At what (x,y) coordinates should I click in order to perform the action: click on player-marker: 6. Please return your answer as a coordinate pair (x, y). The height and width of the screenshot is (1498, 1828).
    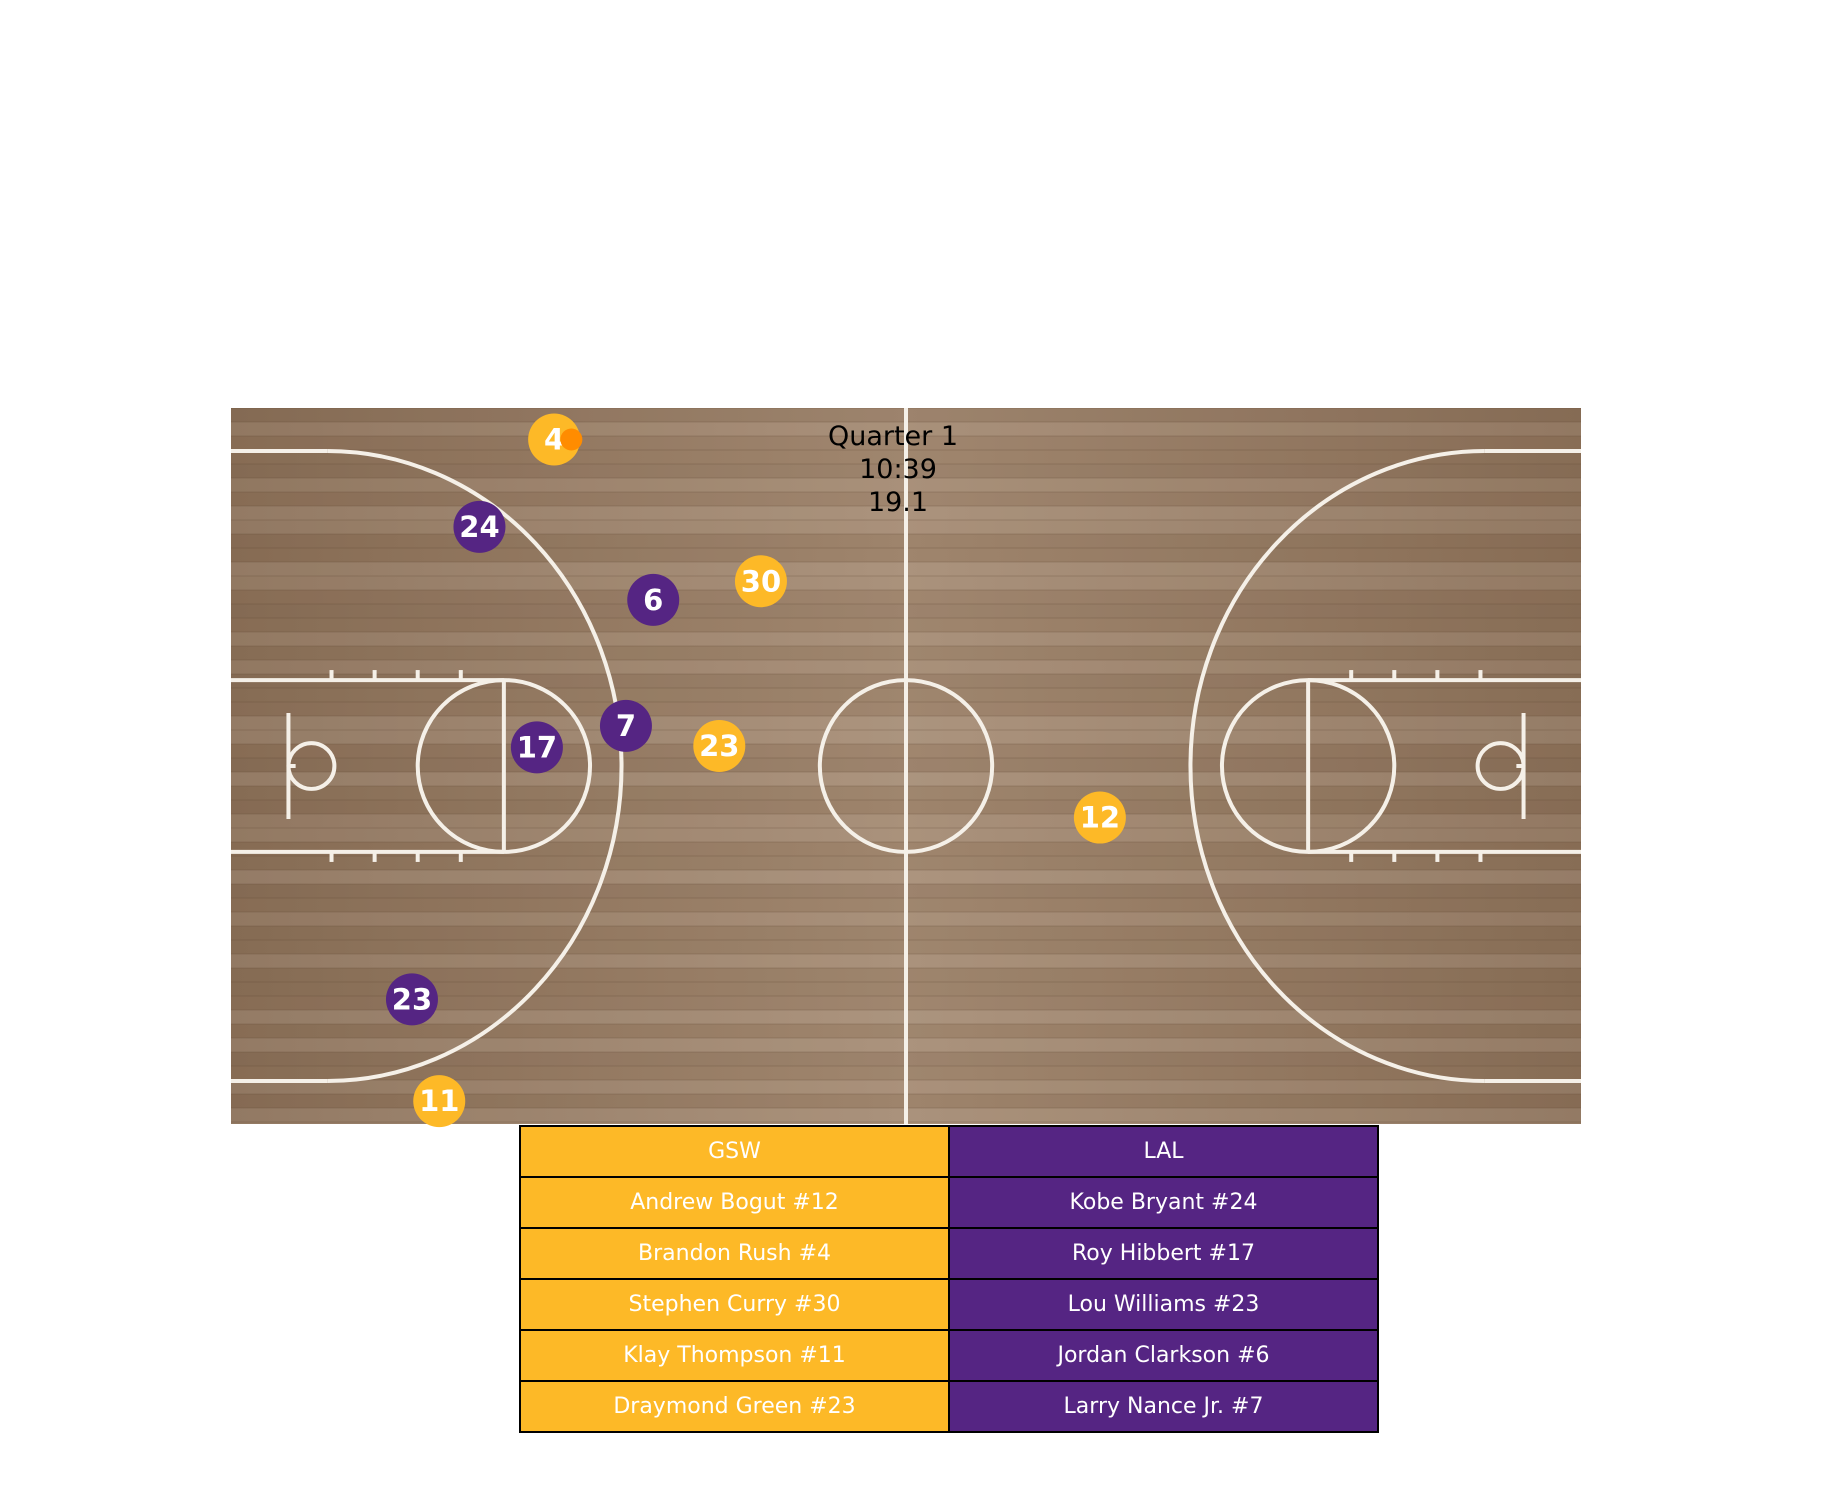
    Looking at the image, I should click on (653, 599).